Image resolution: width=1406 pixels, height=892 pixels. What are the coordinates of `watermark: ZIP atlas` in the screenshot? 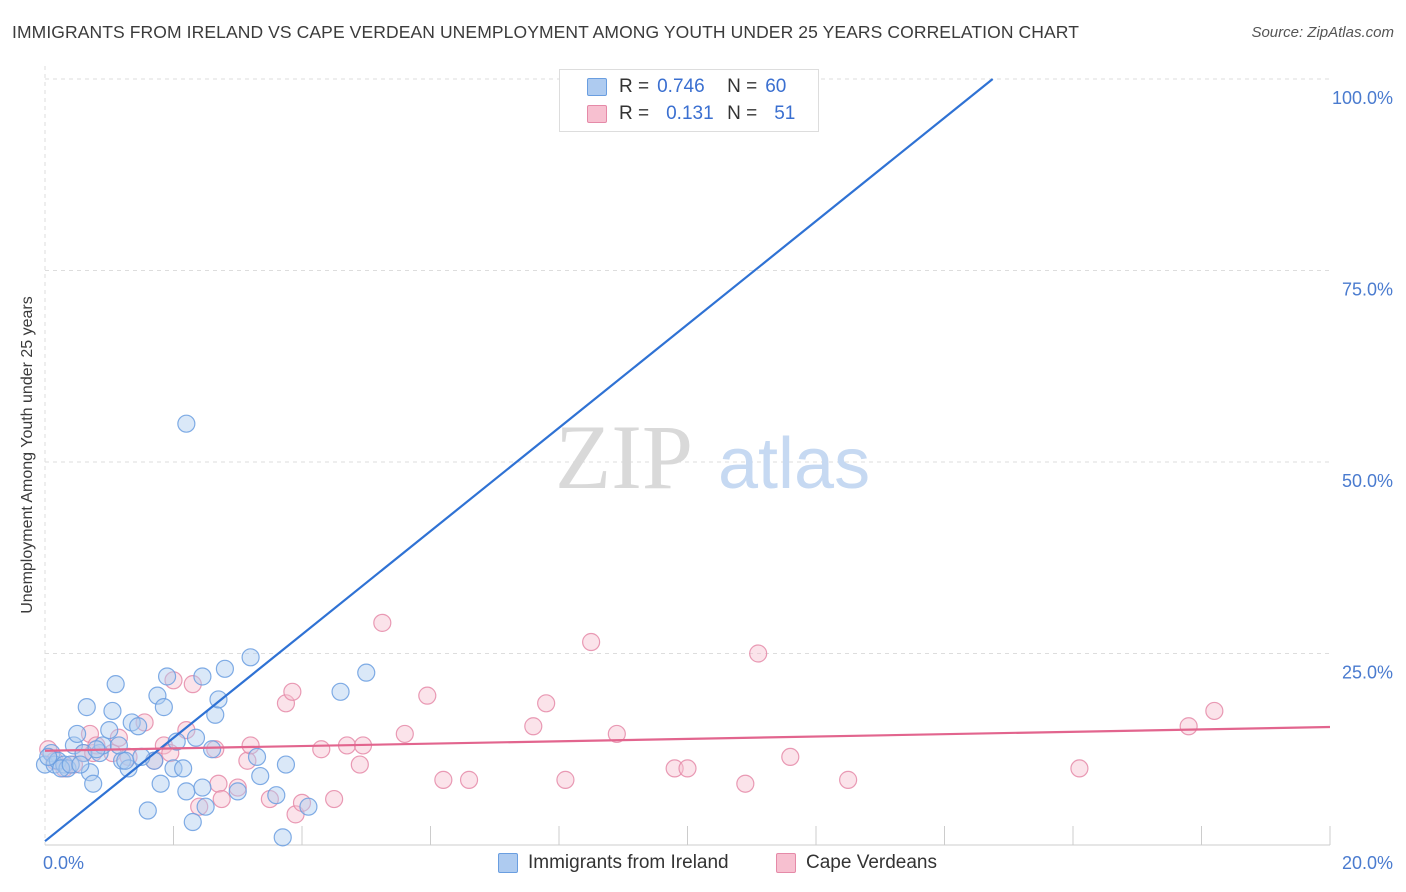 It's located at (712, 457).